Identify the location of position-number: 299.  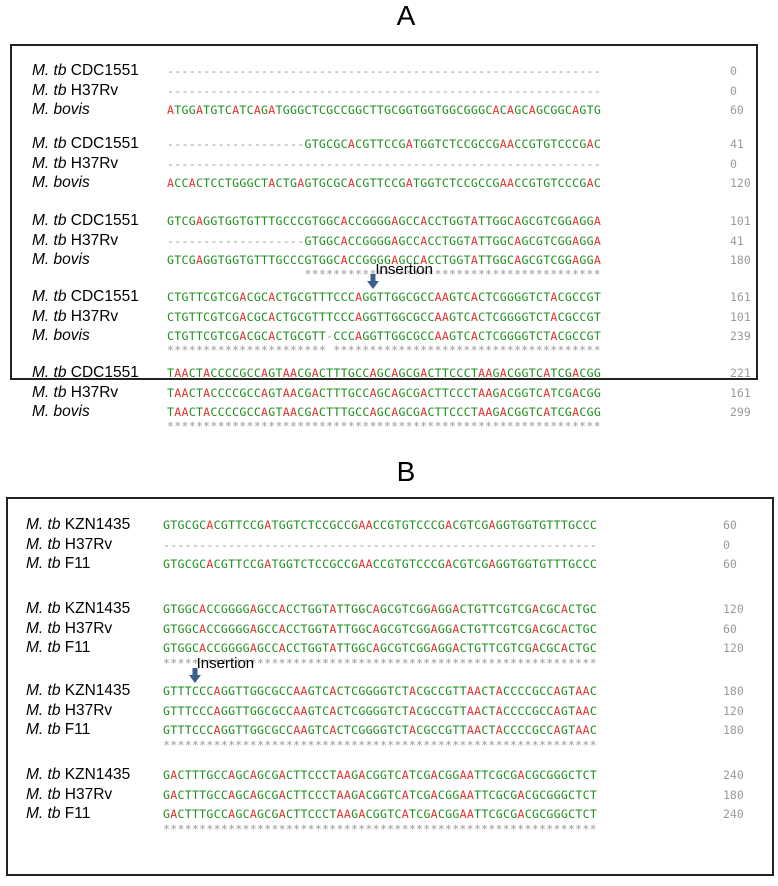
(740, 412).